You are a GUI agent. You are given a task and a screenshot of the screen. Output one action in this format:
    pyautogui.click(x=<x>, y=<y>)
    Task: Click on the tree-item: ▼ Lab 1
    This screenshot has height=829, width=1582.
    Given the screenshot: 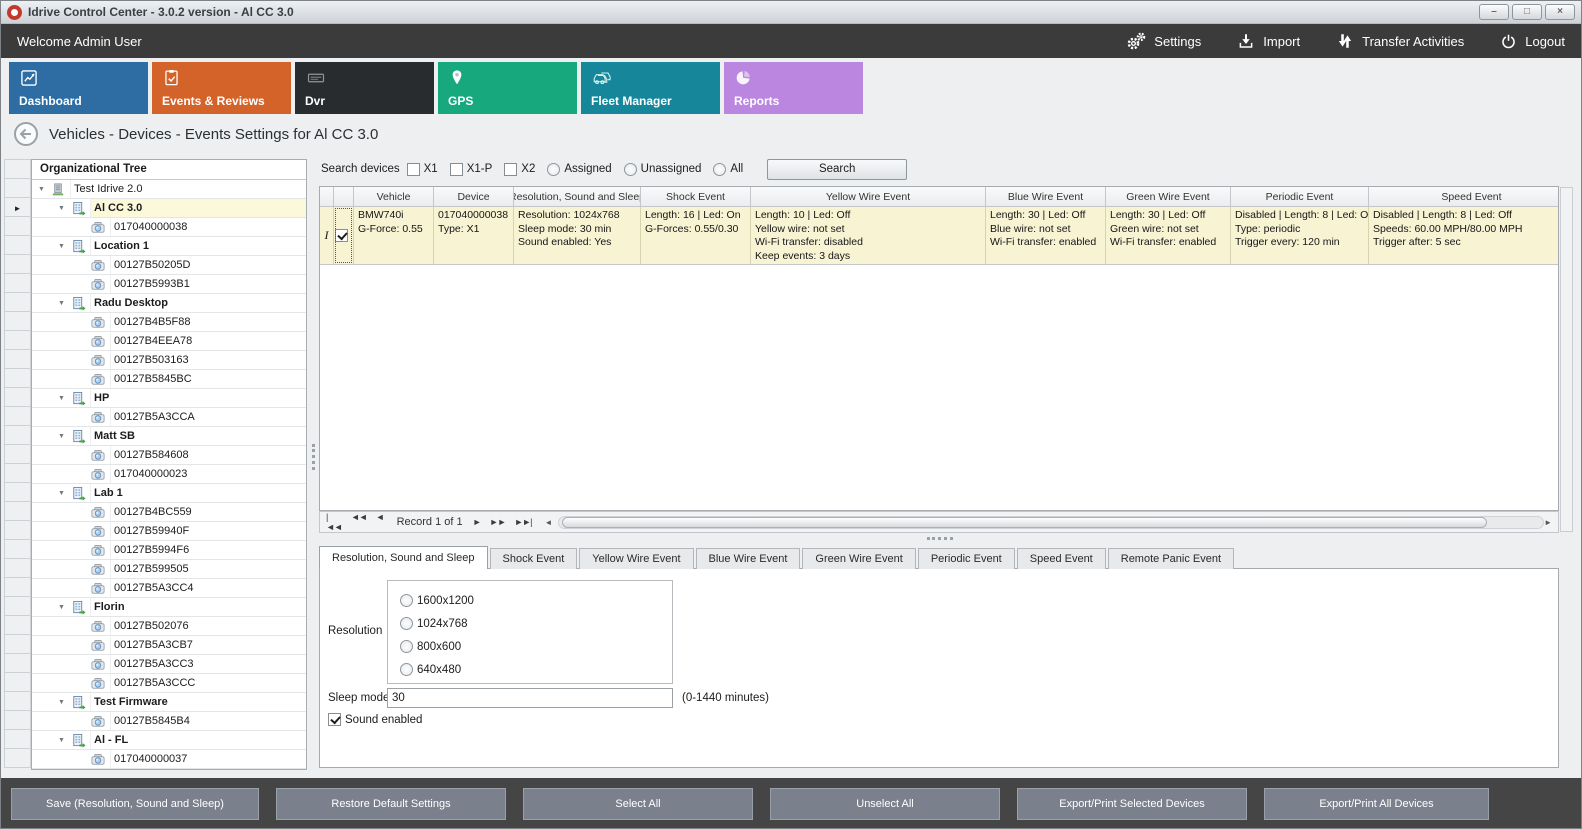 What is the action you would take?
    pyautogui.click(x=169, y=493)
    